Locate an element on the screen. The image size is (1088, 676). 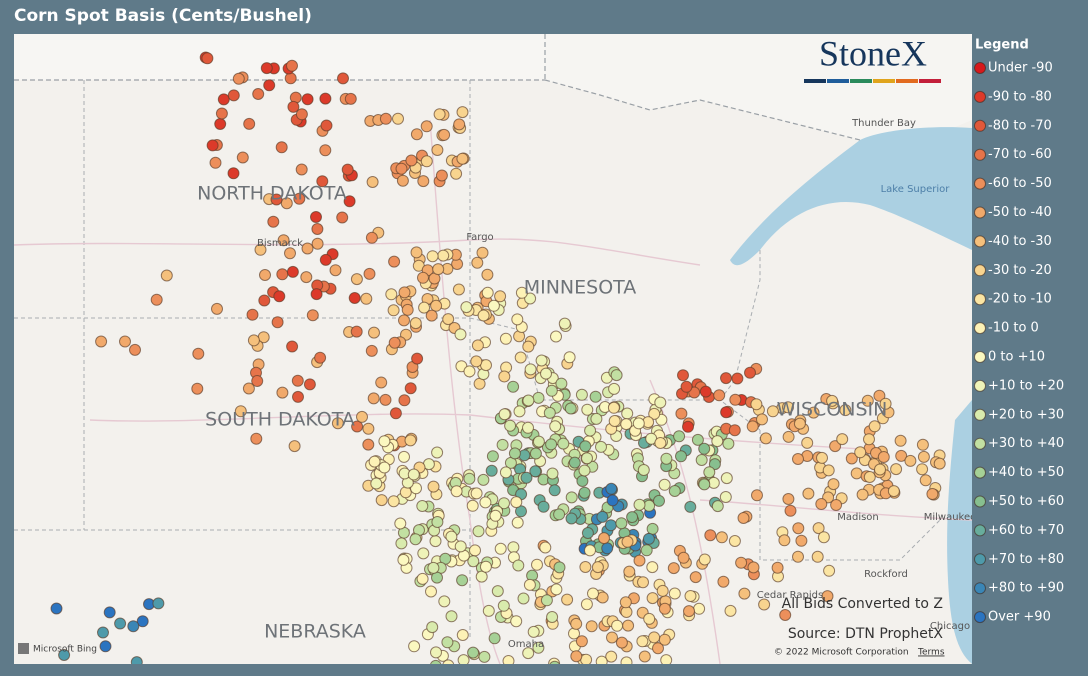
state-label: NEBRASKA is located at coordinates (315, 632).